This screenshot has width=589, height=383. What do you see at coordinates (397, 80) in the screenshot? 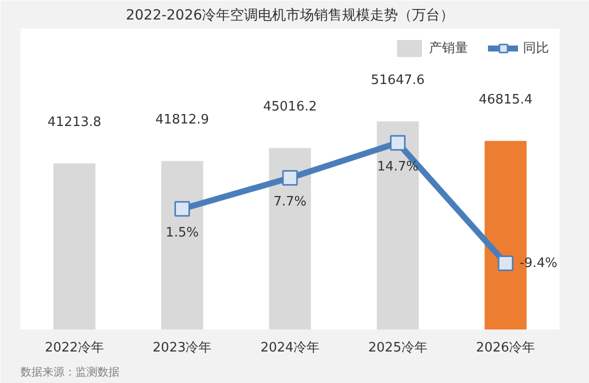
I see `data-label: 51647.6` at bounding box center [397, 80].